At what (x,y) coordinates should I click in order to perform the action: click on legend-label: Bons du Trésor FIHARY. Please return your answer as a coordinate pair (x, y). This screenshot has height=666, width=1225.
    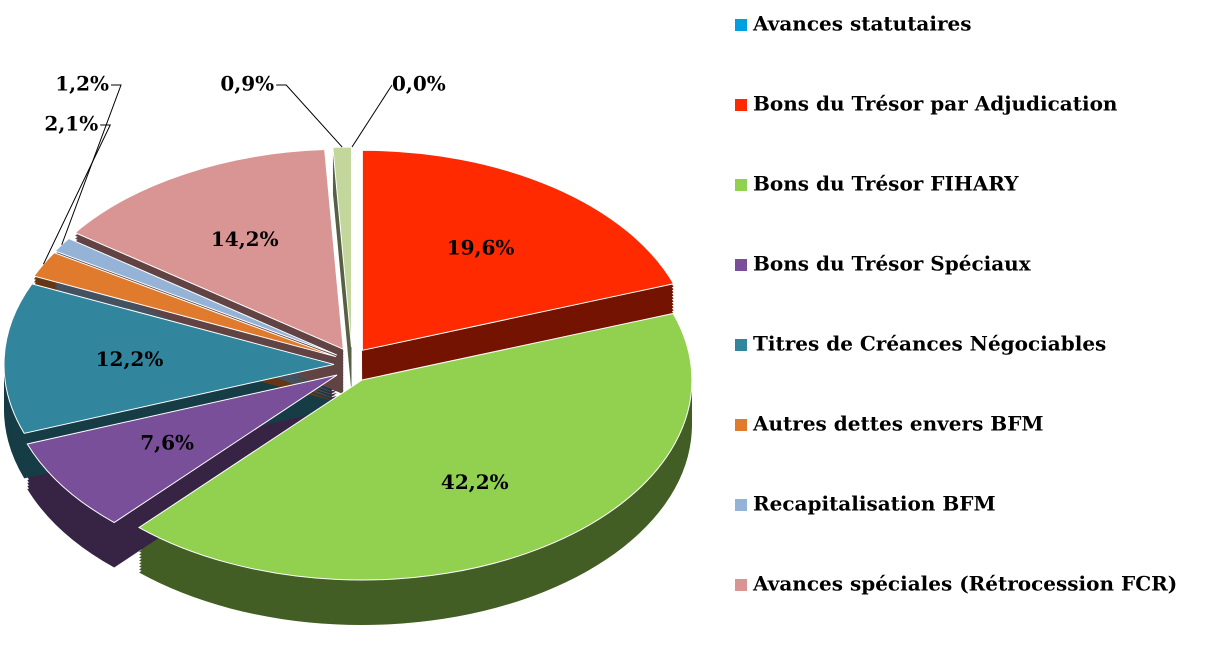
    Looking at the image, I should click on (886, 184).